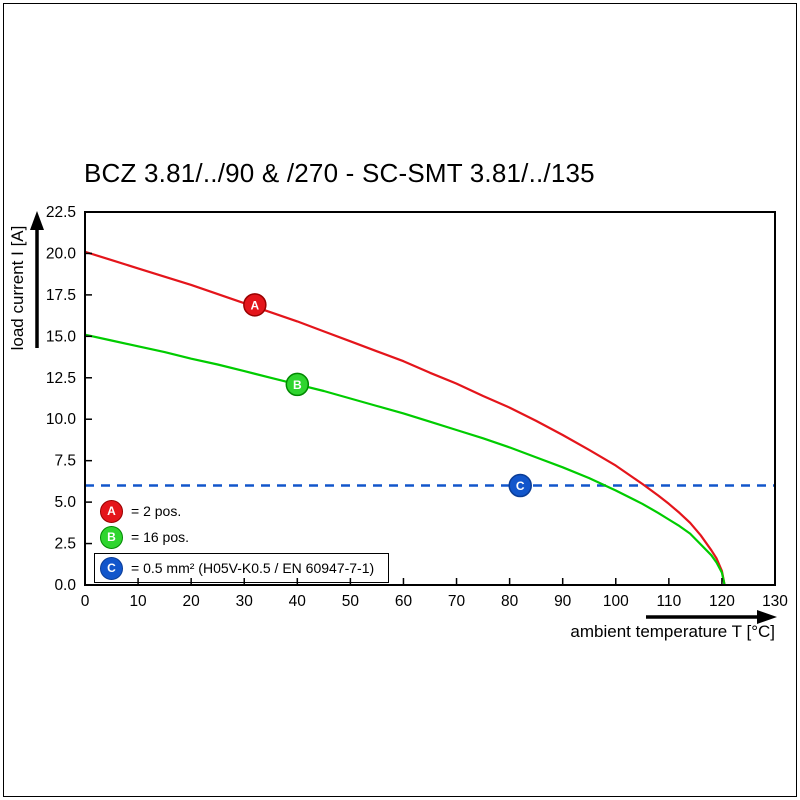  What do you see at coordinates (85, 601) in the screenshot?
I see `x-tick-label: 0` at bounding box center [85, 601].